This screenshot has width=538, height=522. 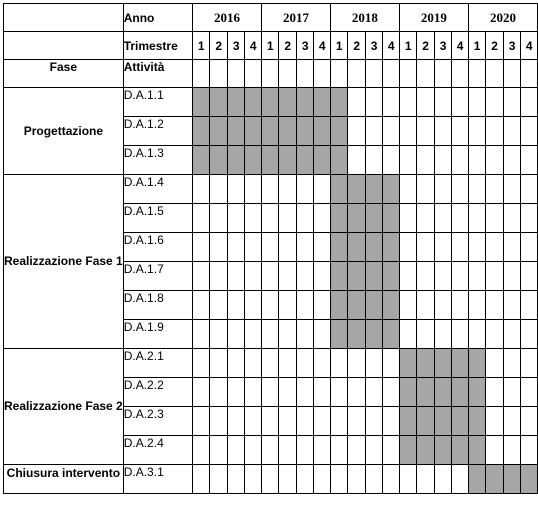 What do you see at coordinates (157, 421) in the screenshot?
I see `activity-code: D.A.2.3` at bounding box center [157, 421].